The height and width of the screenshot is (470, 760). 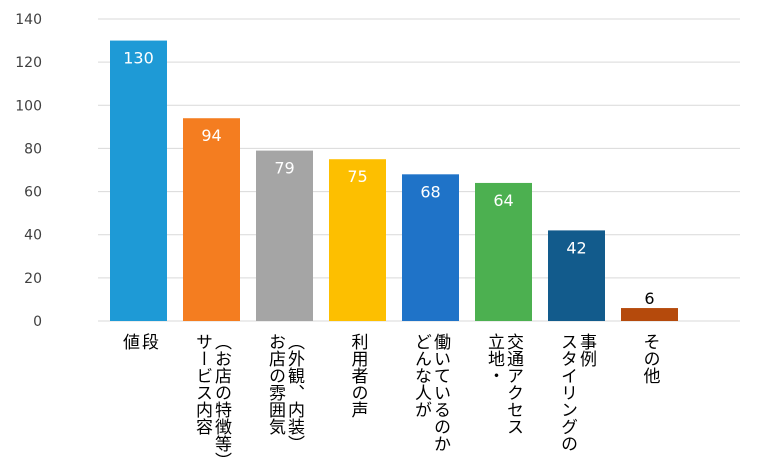 I want to click on category-label: その他, so click(x=650, y=358).